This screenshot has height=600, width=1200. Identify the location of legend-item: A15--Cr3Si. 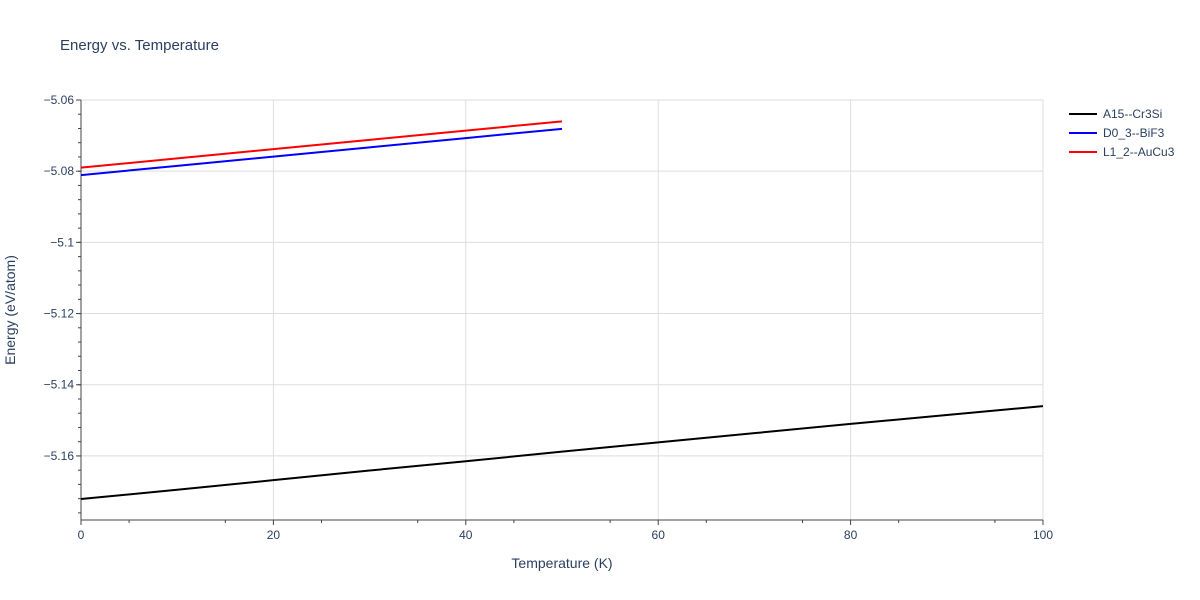
(1115, 114).